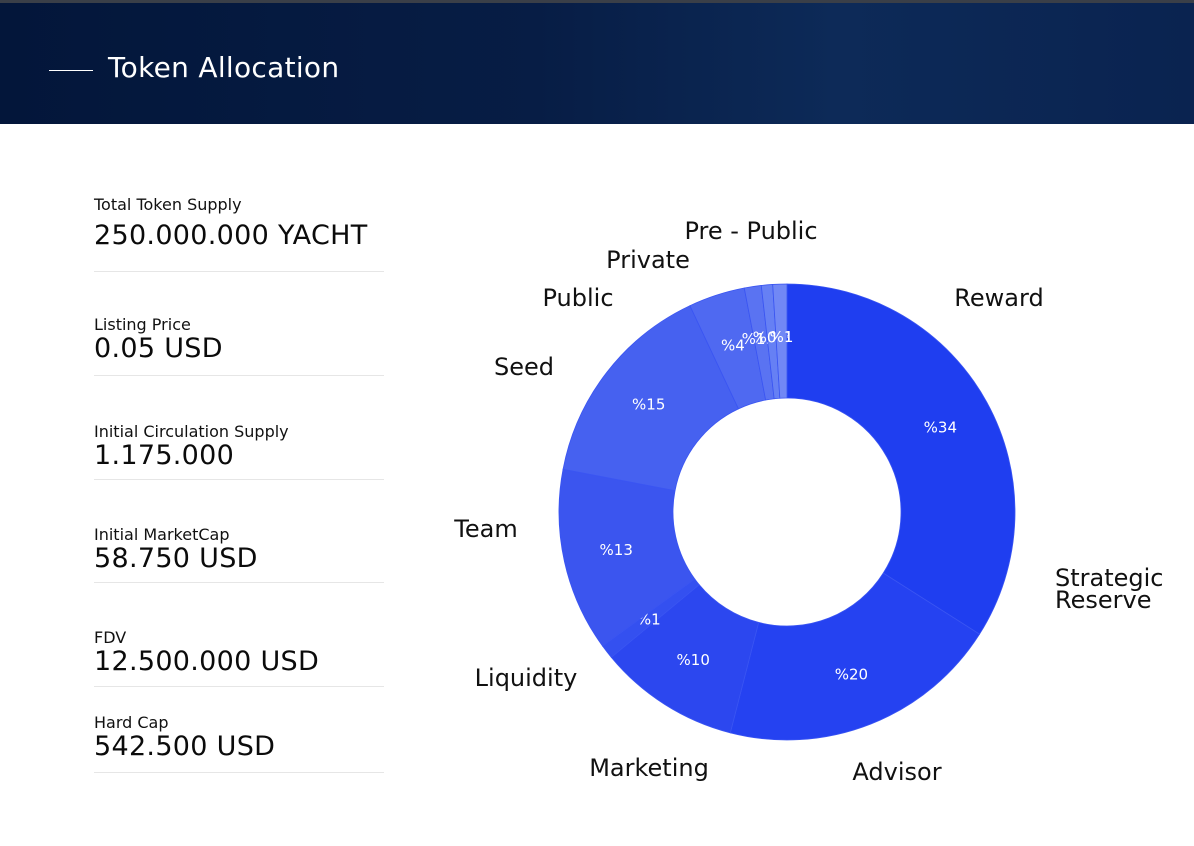  Describe the element at coordinates (231, 235) in the screenshot. I see `stat-value: 250.000.000 YACHT` at that location.